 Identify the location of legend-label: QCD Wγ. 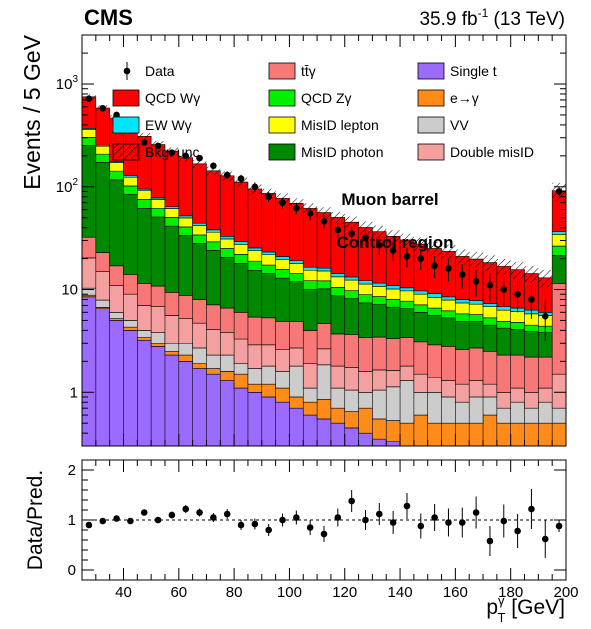
(172, 98).